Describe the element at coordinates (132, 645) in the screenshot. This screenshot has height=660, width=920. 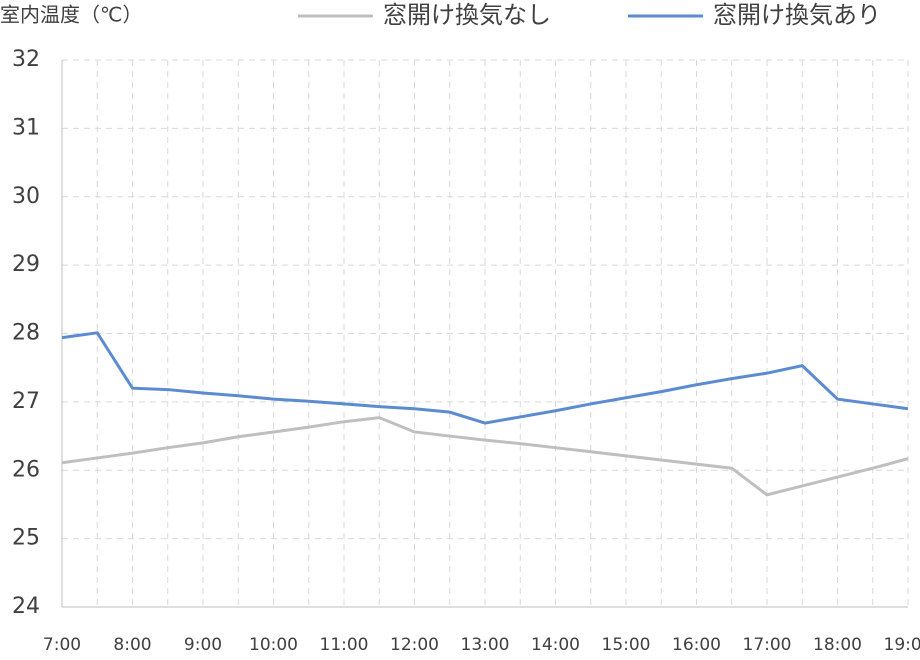
I see `x-tick-label: 8:00` at that location.